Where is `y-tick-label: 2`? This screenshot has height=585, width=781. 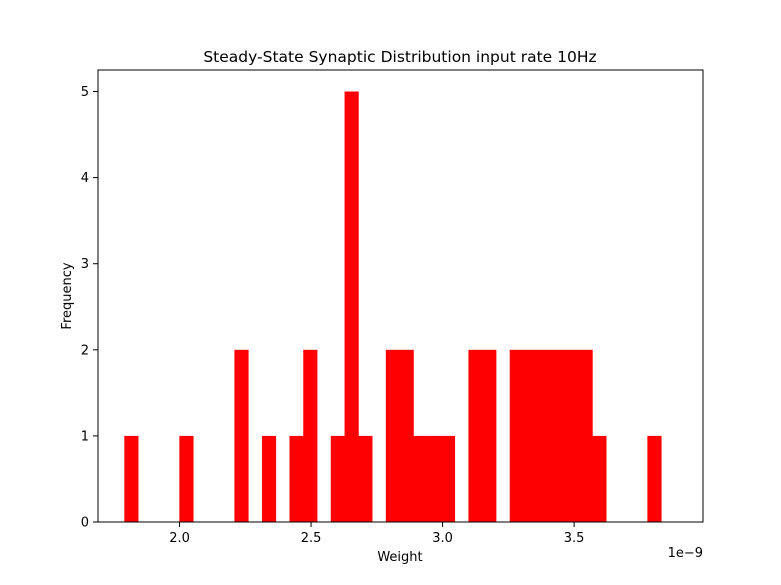 y-tick-label: 2 is located at coordinates (85, 350).